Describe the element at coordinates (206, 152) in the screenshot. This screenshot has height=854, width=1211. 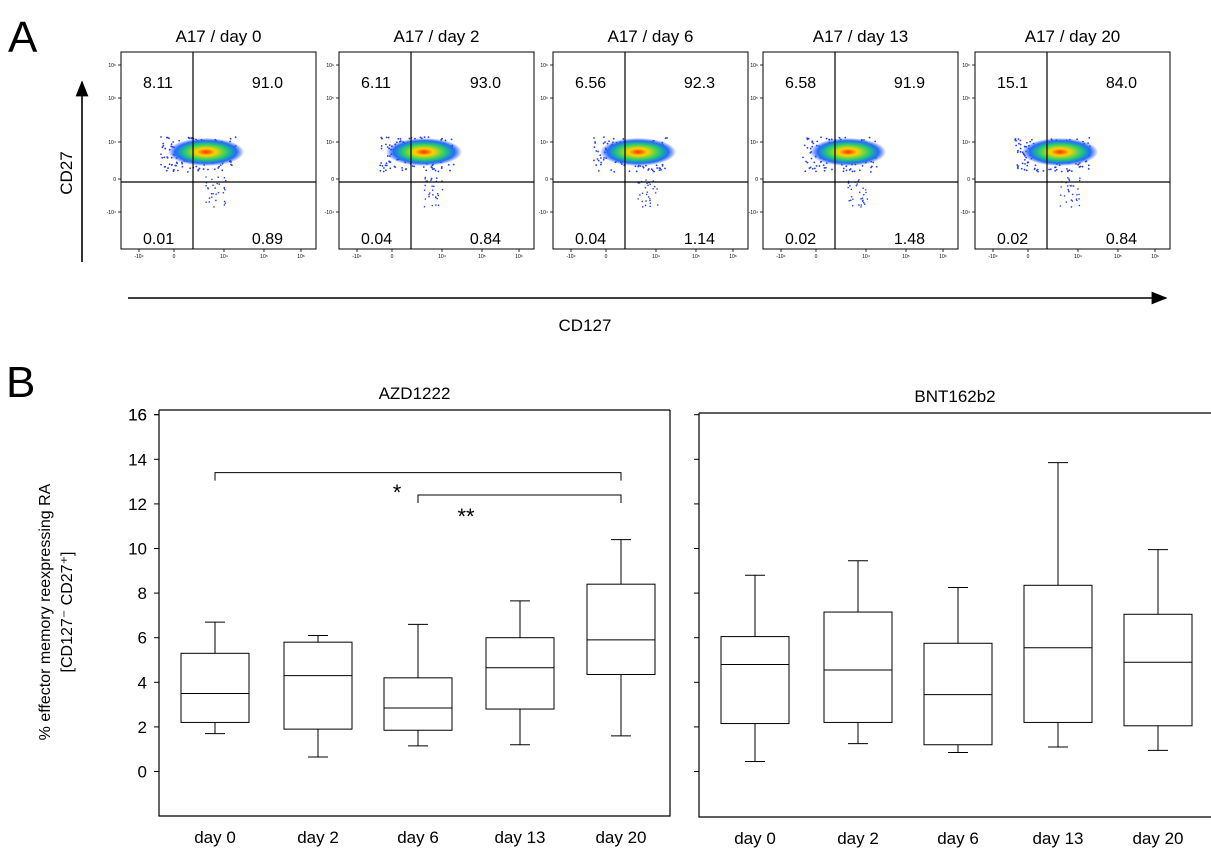
I see `flow-density-core` at that location.